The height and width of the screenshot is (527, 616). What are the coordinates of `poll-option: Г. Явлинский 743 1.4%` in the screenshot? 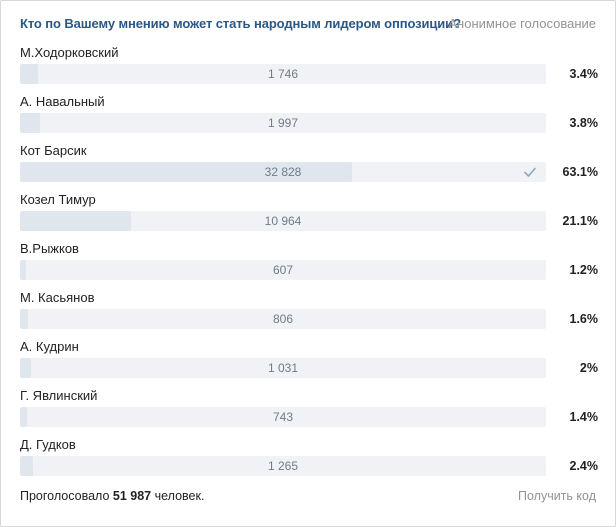 It's located at (309, 412).